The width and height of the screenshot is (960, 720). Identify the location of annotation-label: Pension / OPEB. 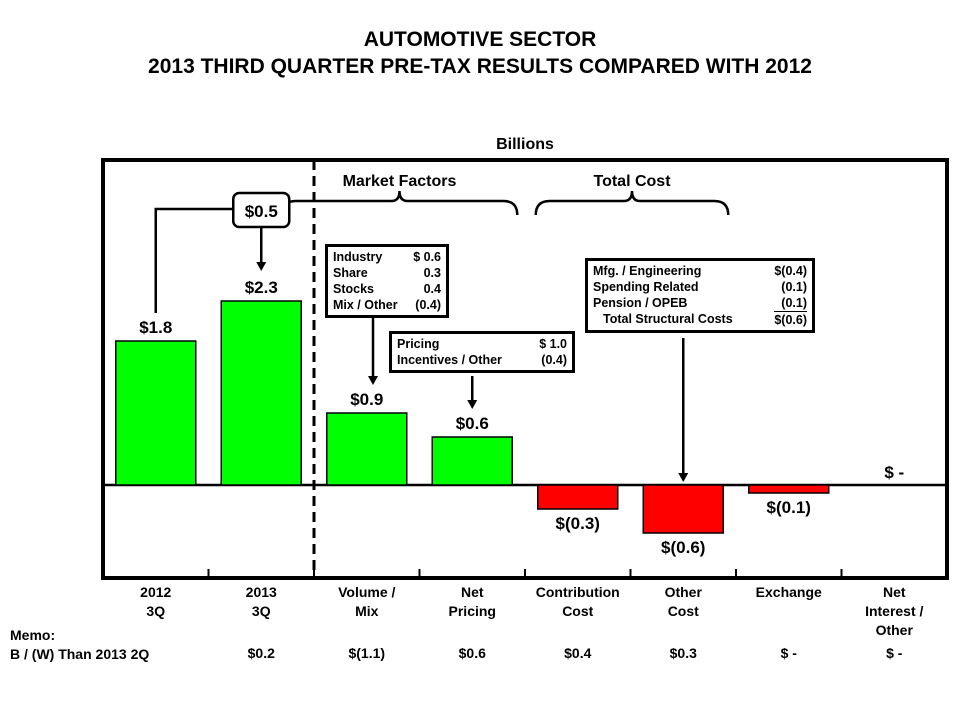
(640, 303).